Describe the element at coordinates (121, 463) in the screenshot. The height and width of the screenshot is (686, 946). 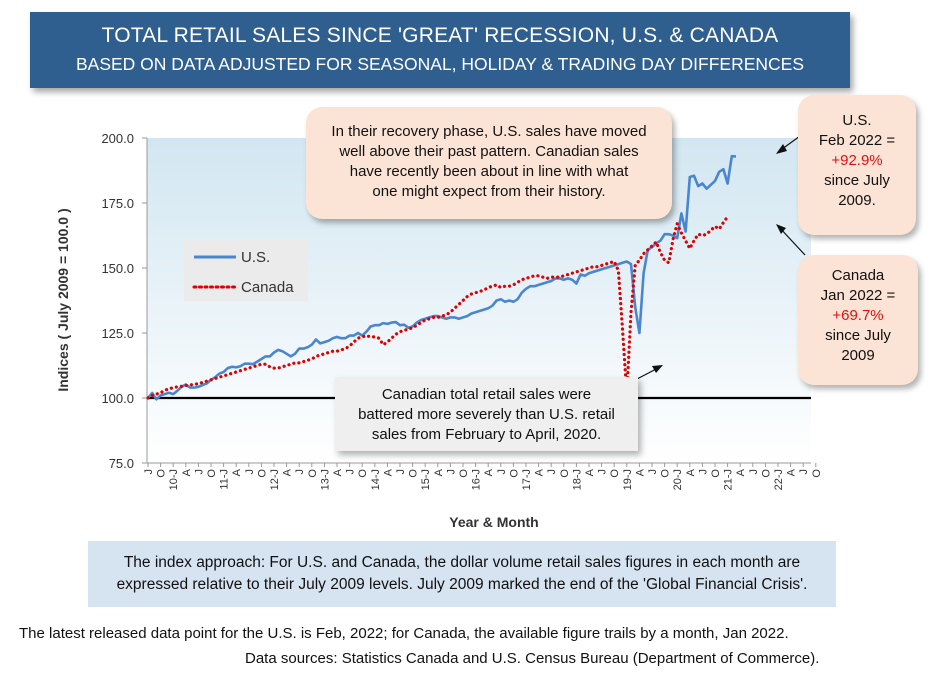
I see `y-tick-label: 75.0` at that location.